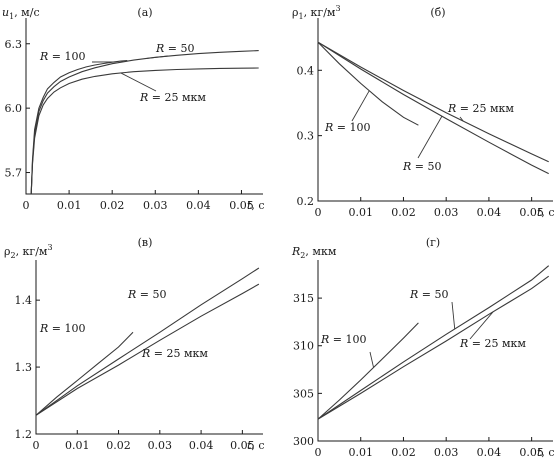  Describe the element at coordinates (21, 13) in the screenshot. I see `y-axis-label: u1, м/с` at that location.